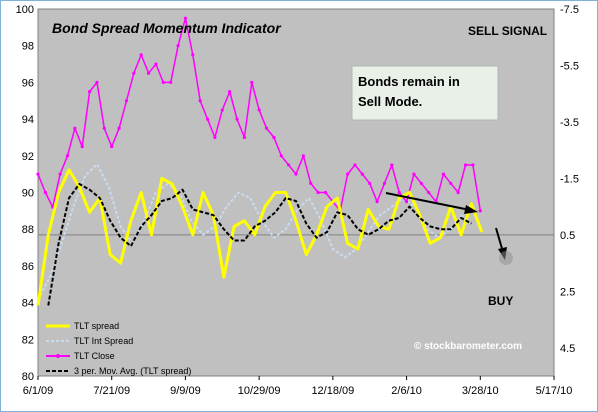  I want to click on annotation-text-1: Bonds remain in, so click(409, 81).